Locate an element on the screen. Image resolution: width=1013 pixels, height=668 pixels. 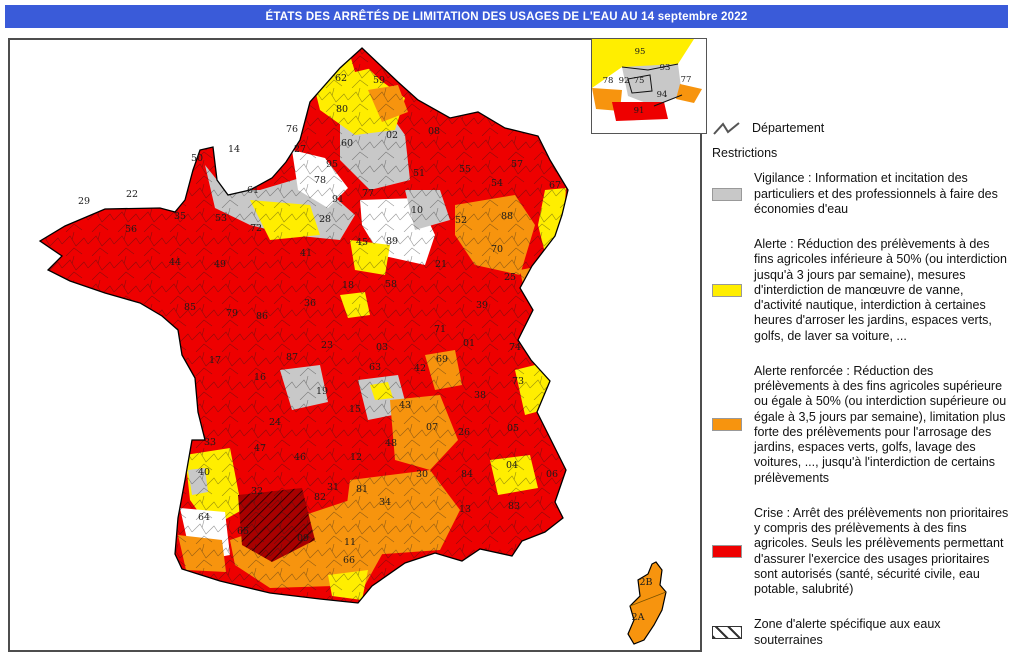
vigilance-swatch is located at coordinates (727, 194).